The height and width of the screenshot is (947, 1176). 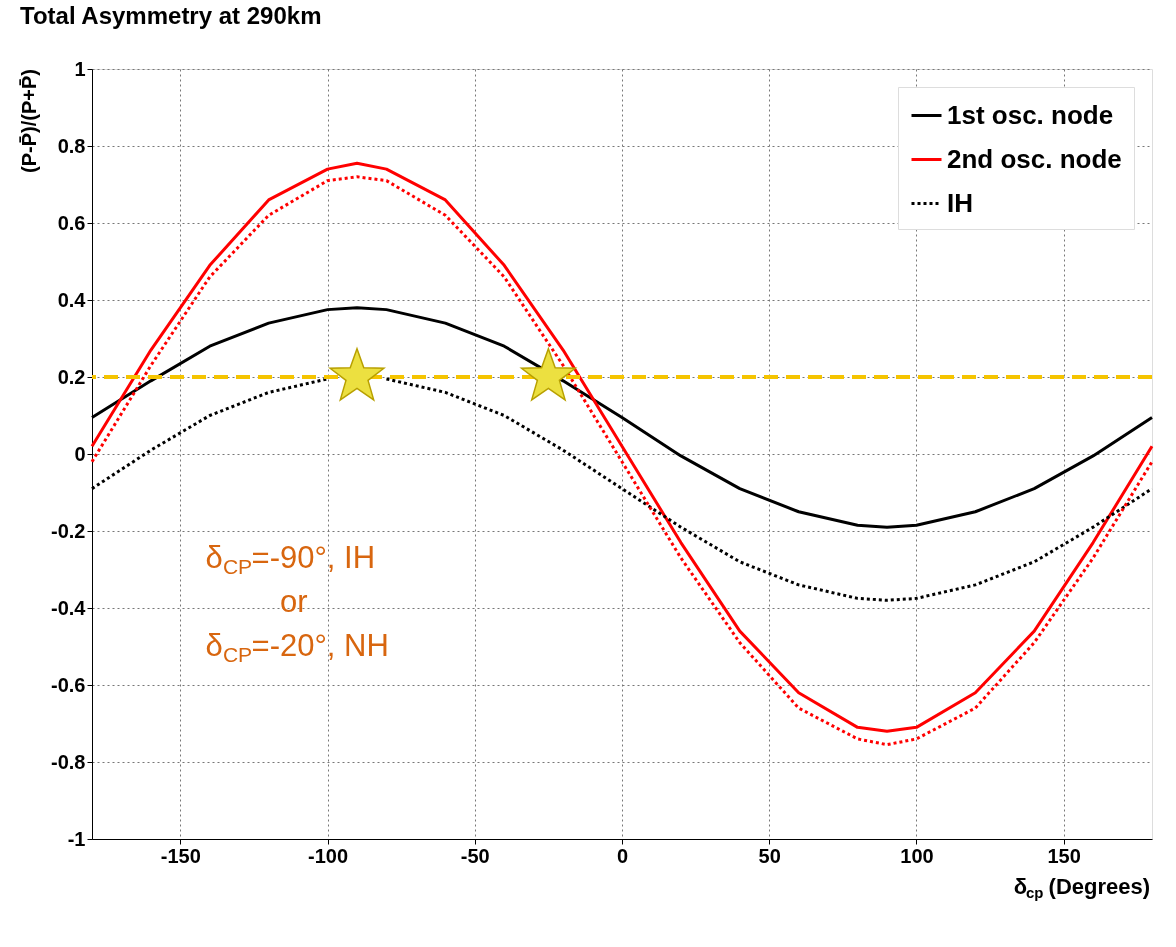 I want to click on chart-title: Total Asymmetry at 290km, so click(x=171, y=15).